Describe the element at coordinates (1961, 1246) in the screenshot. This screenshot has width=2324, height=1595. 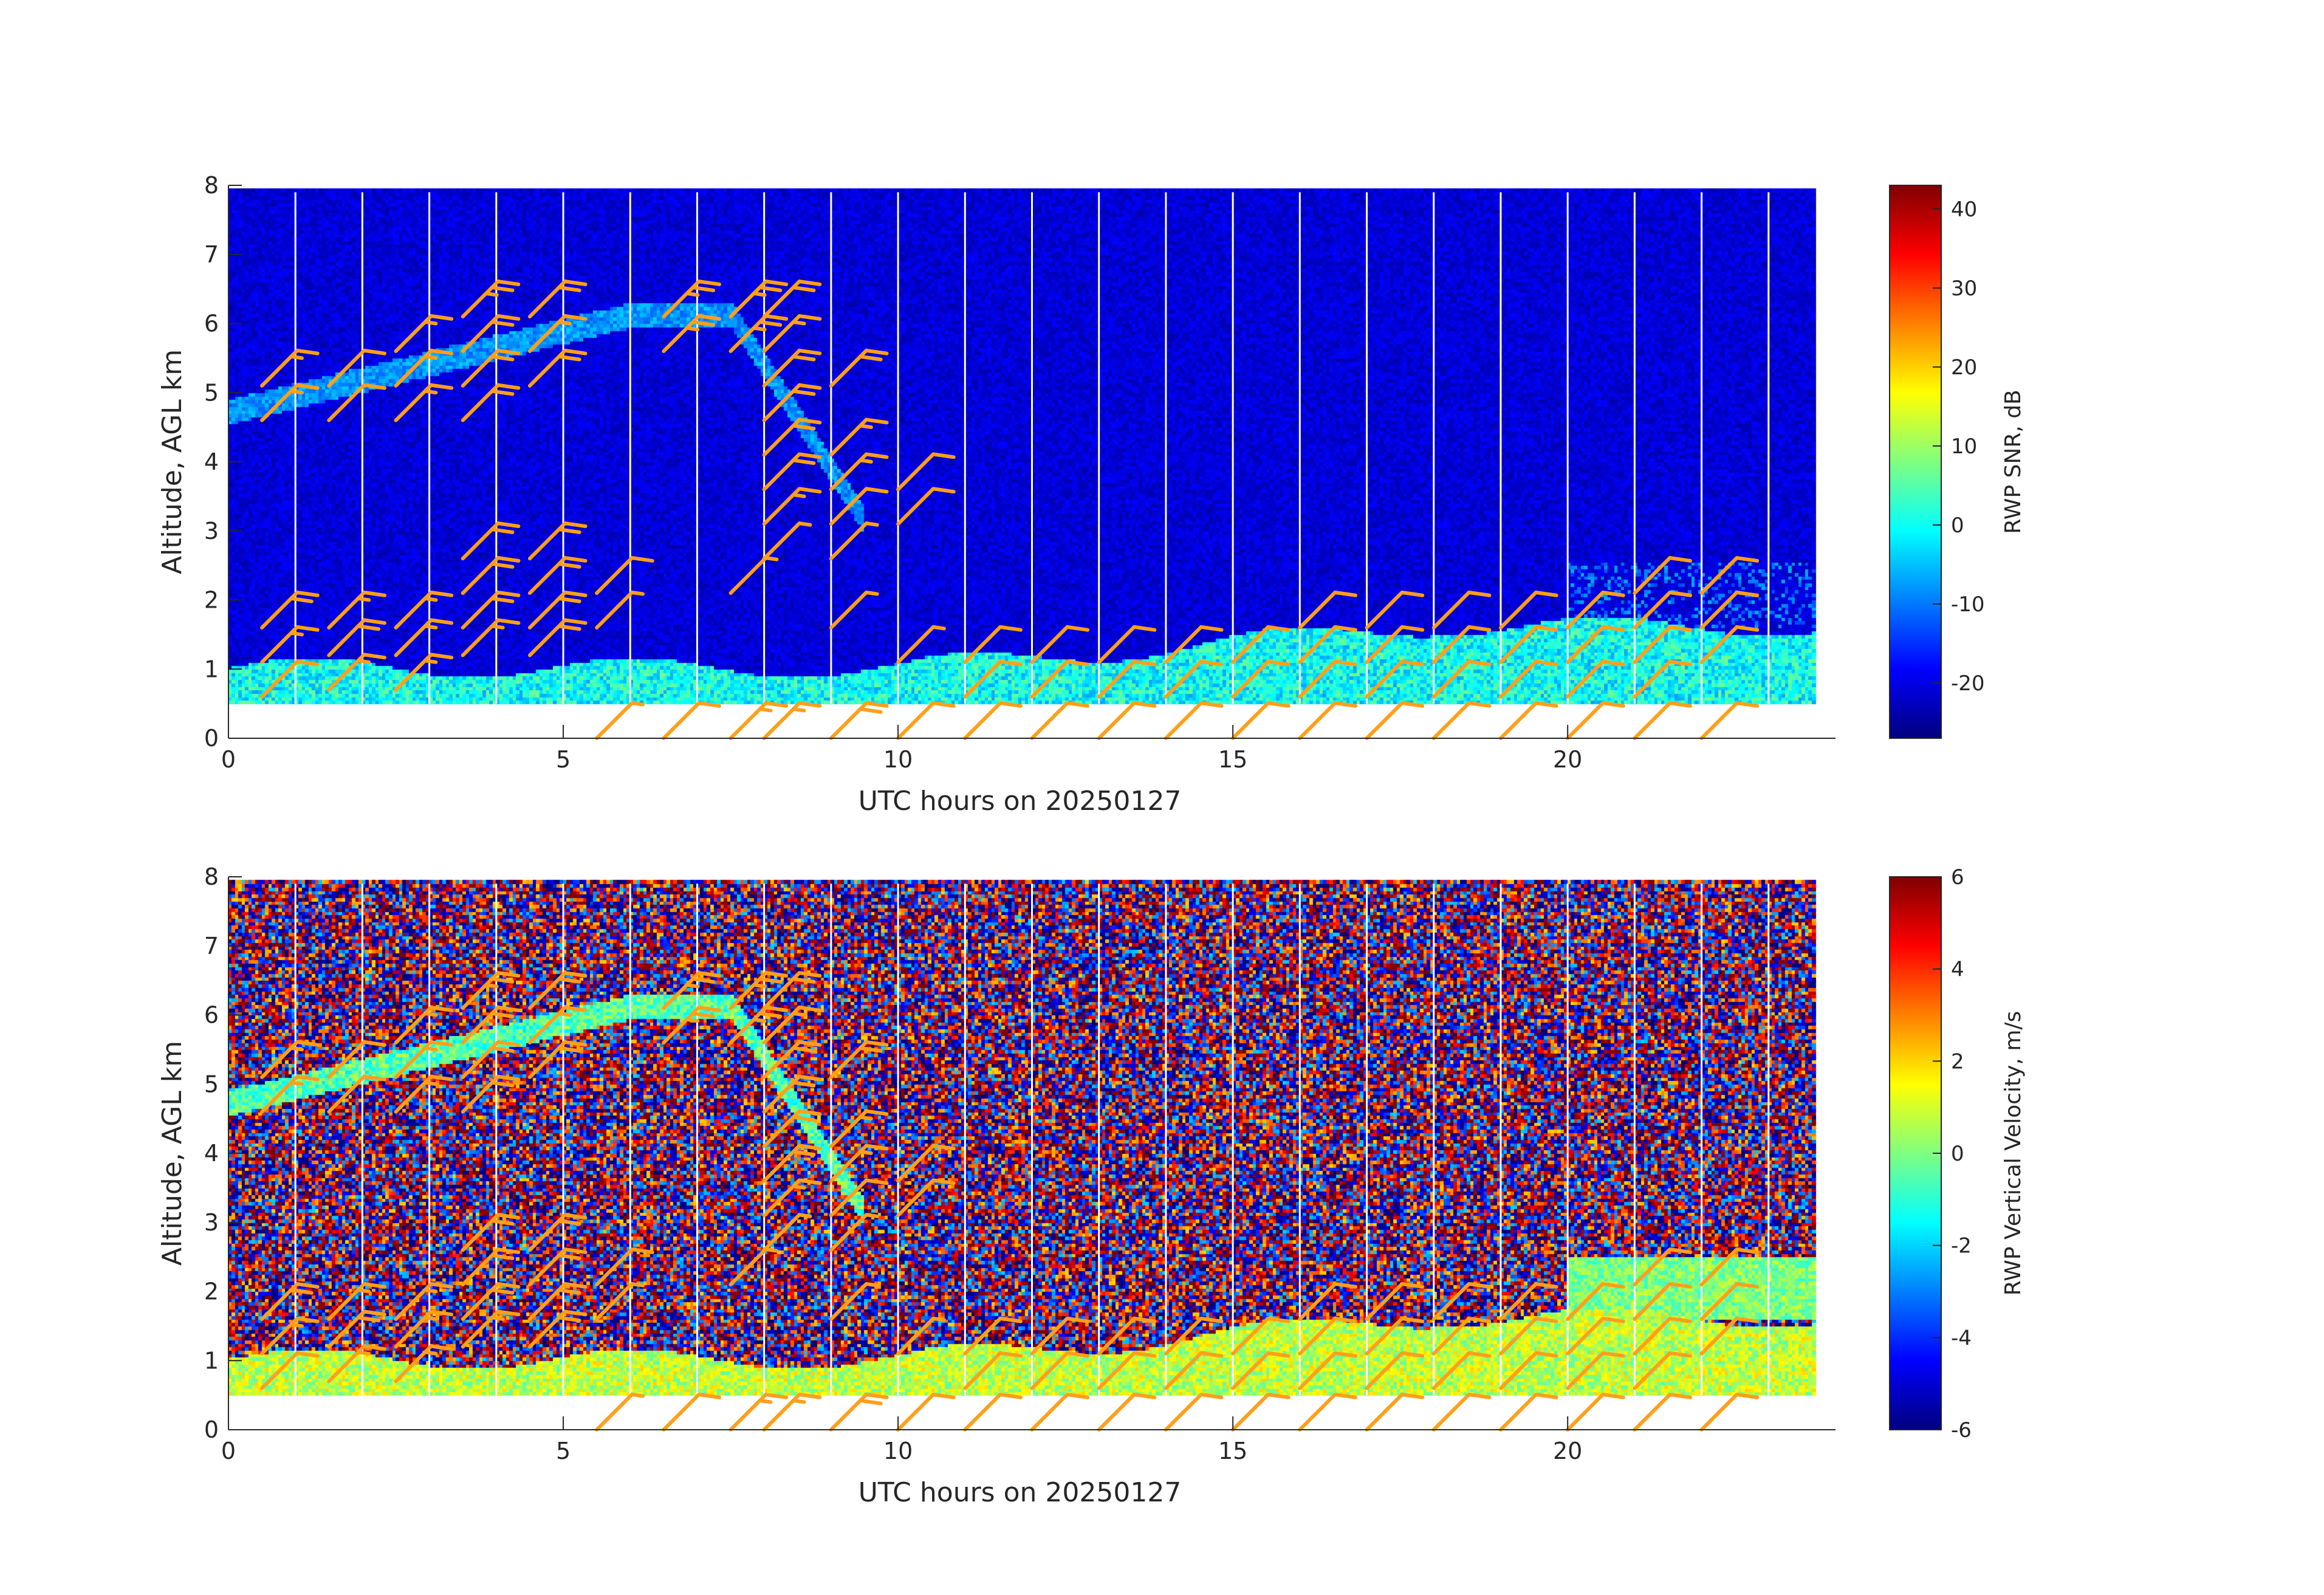
I see `colorbar-tick-label: -2` at that location.